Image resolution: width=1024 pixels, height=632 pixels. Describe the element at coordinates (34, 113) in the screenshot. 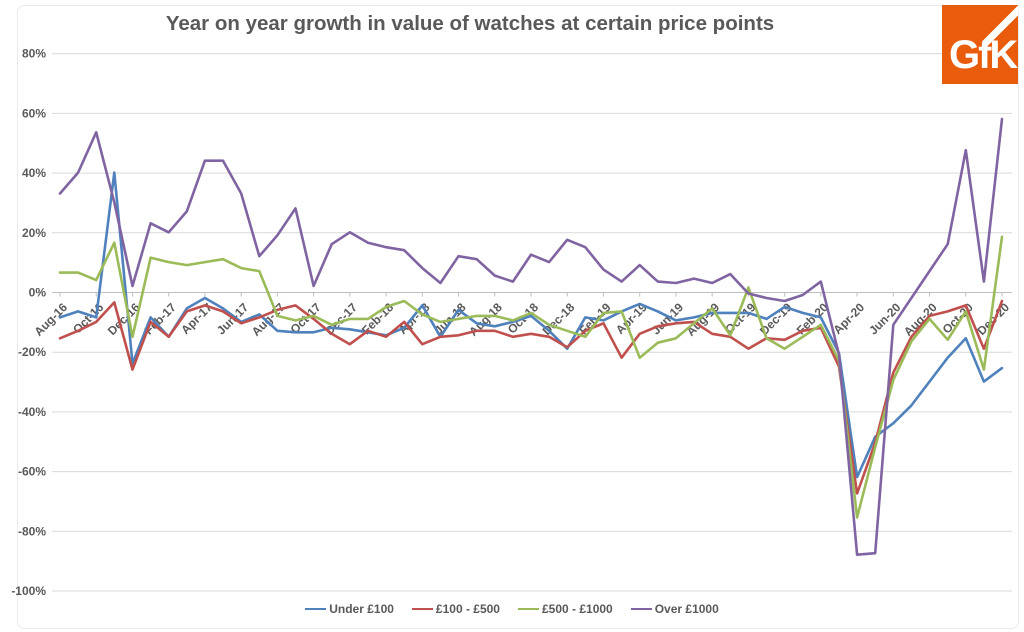

I see `y-axis-label: 60%` at that location.